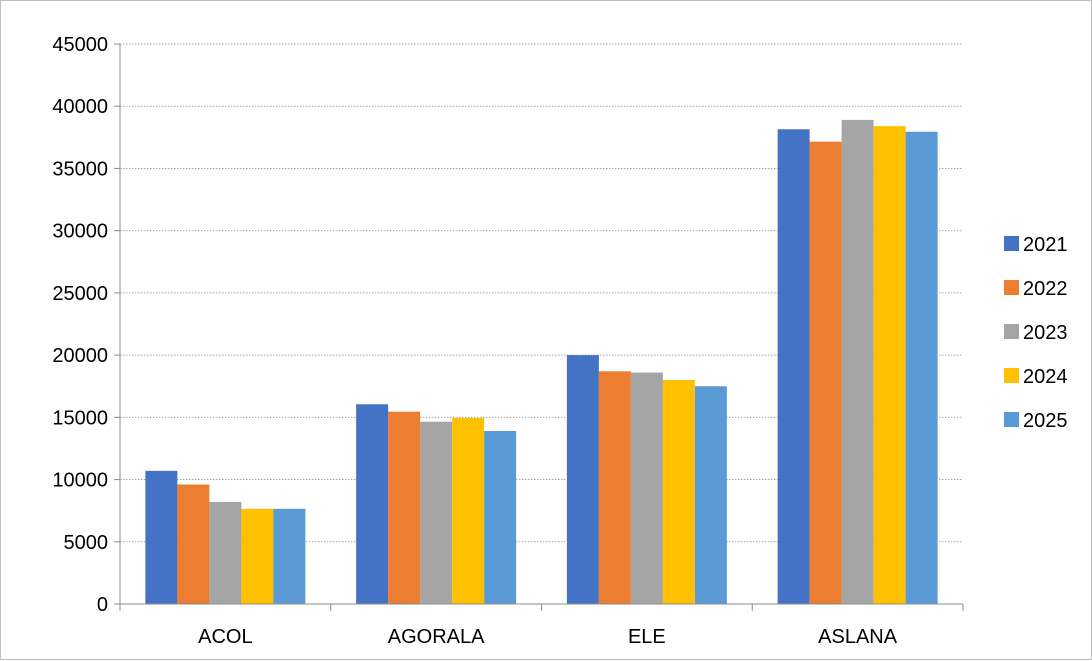 Image resolution: width=1092 pixels, height=661 pixels. Describe the element at coordinates (1045, 289) in the screenshot. I see `legend-label: 2022` at that location.